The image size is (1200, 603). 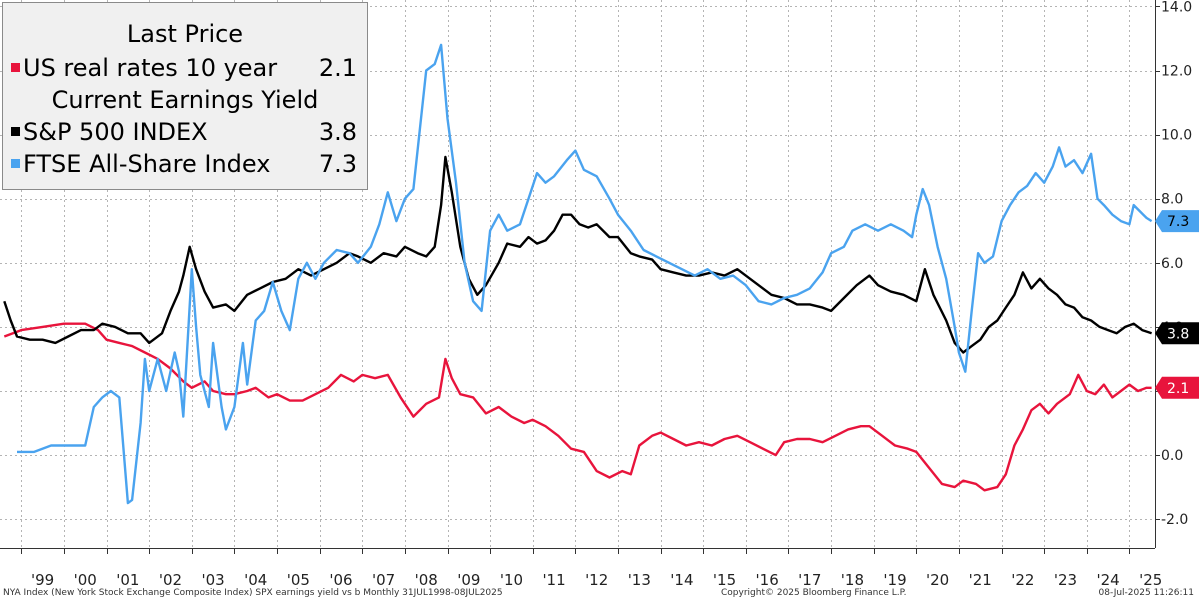 I want to click on legend-value-us-real-rates: 2.1, so click(x=337, y=68).